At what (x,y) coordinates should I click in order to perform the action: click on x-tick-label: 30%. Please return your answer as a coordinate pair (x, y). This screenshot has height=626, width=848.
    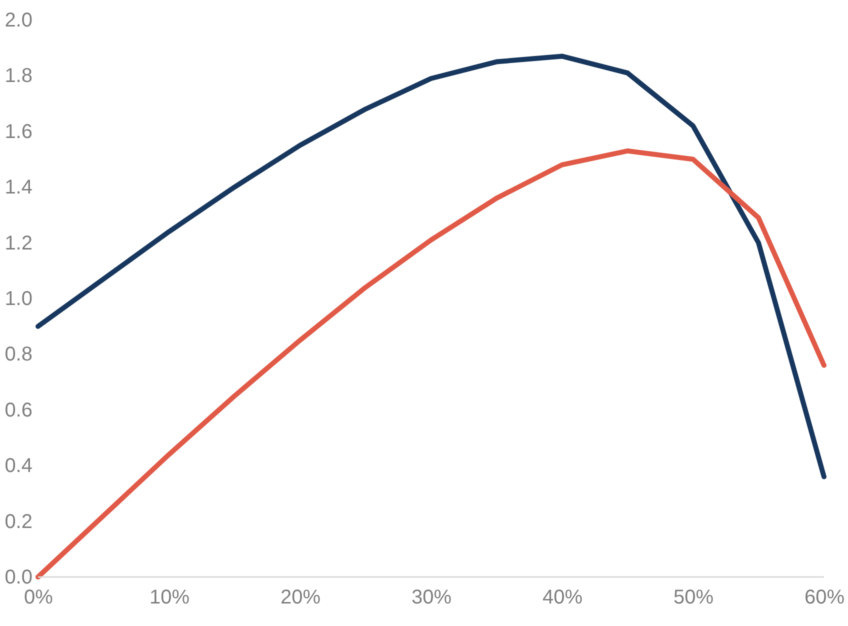
    Looking at the image, I should click on (431, 597).